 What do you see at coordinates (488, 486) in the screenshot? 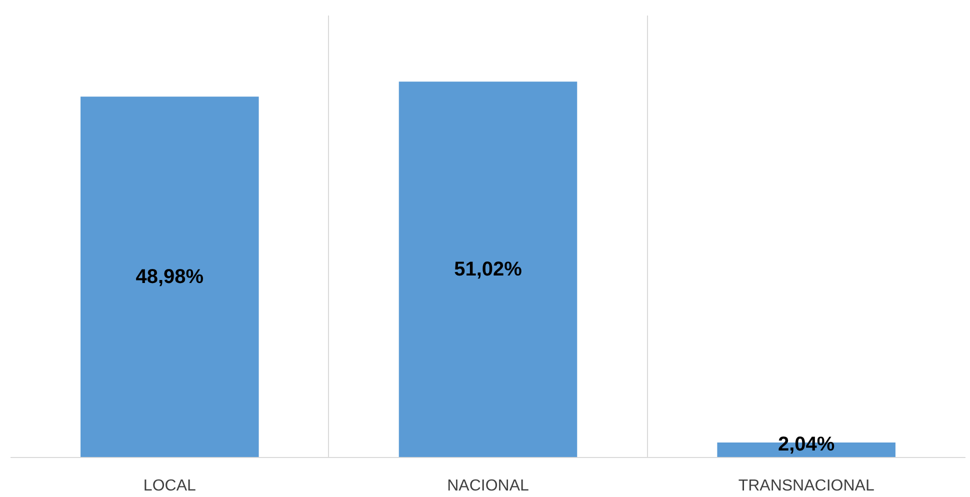
I see `x-tick-label: NACIONAL` at bounding box center [488, 486].